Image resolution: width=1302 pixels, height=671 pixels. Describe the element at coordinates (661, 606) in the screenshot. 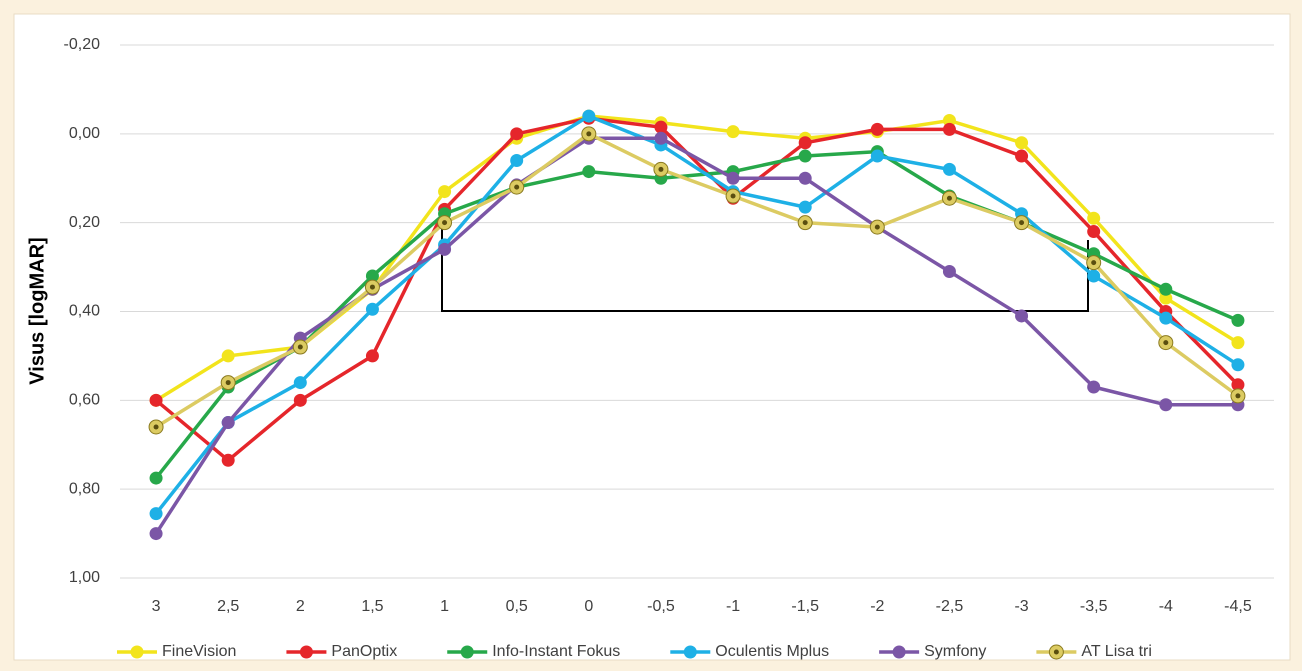

I see `x-tick-label: -0,5` at that location.